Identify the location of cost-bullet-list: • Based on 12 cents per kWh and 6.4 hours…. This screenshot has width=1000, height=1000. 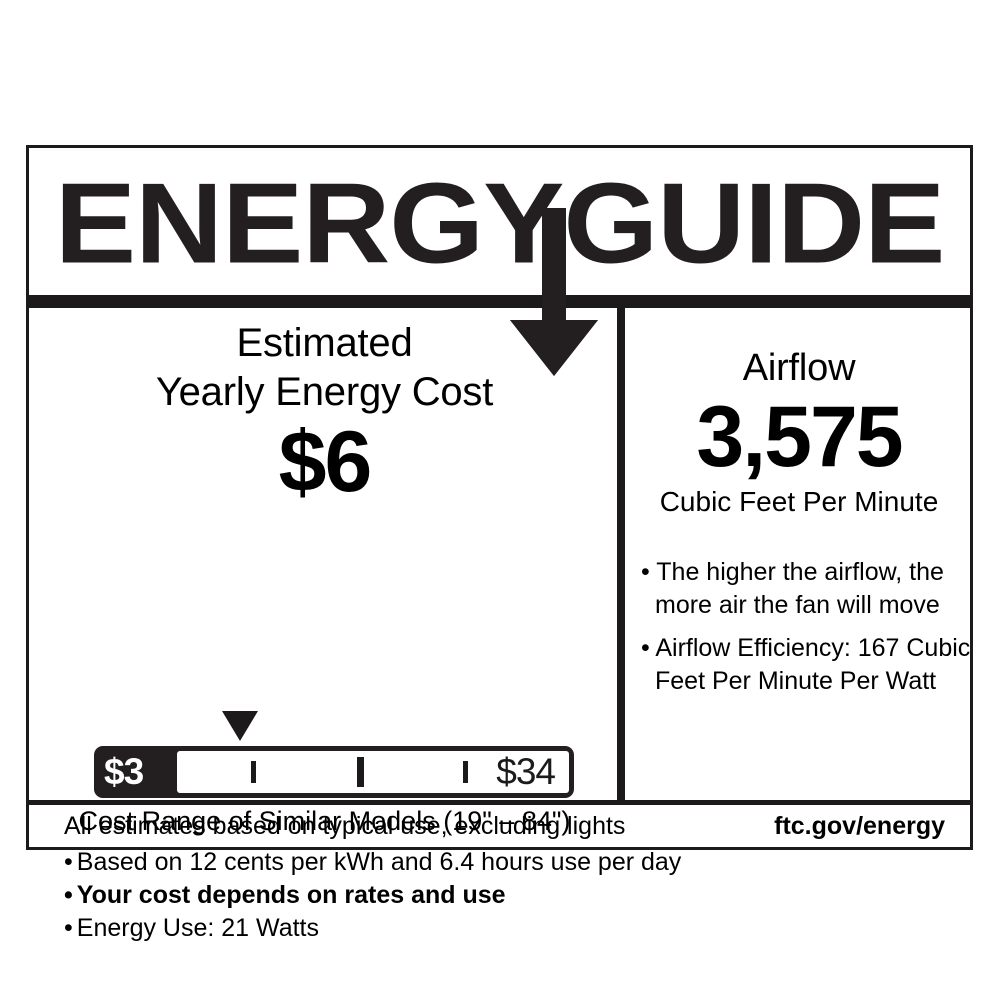
(372, 895).